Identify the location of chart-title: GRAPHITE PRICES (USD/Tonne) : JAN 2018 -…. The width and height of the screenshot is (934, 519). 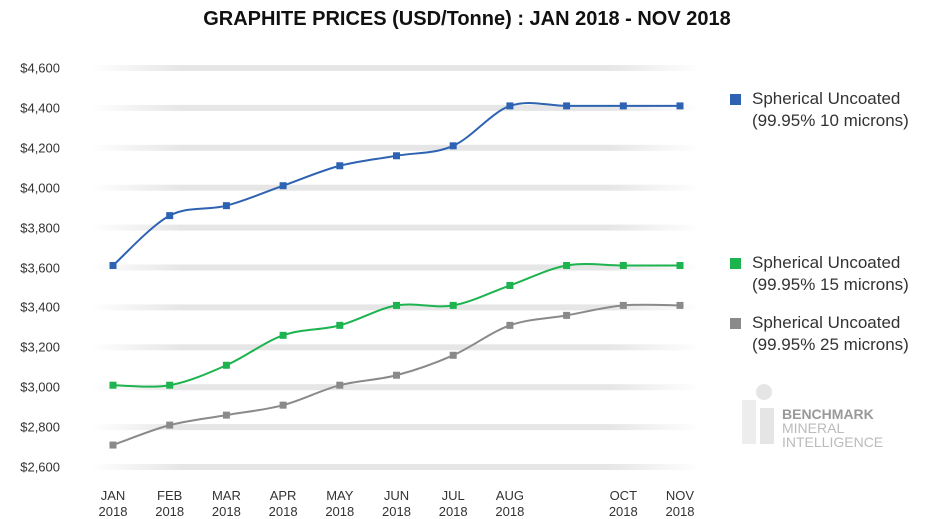
(467, 19).